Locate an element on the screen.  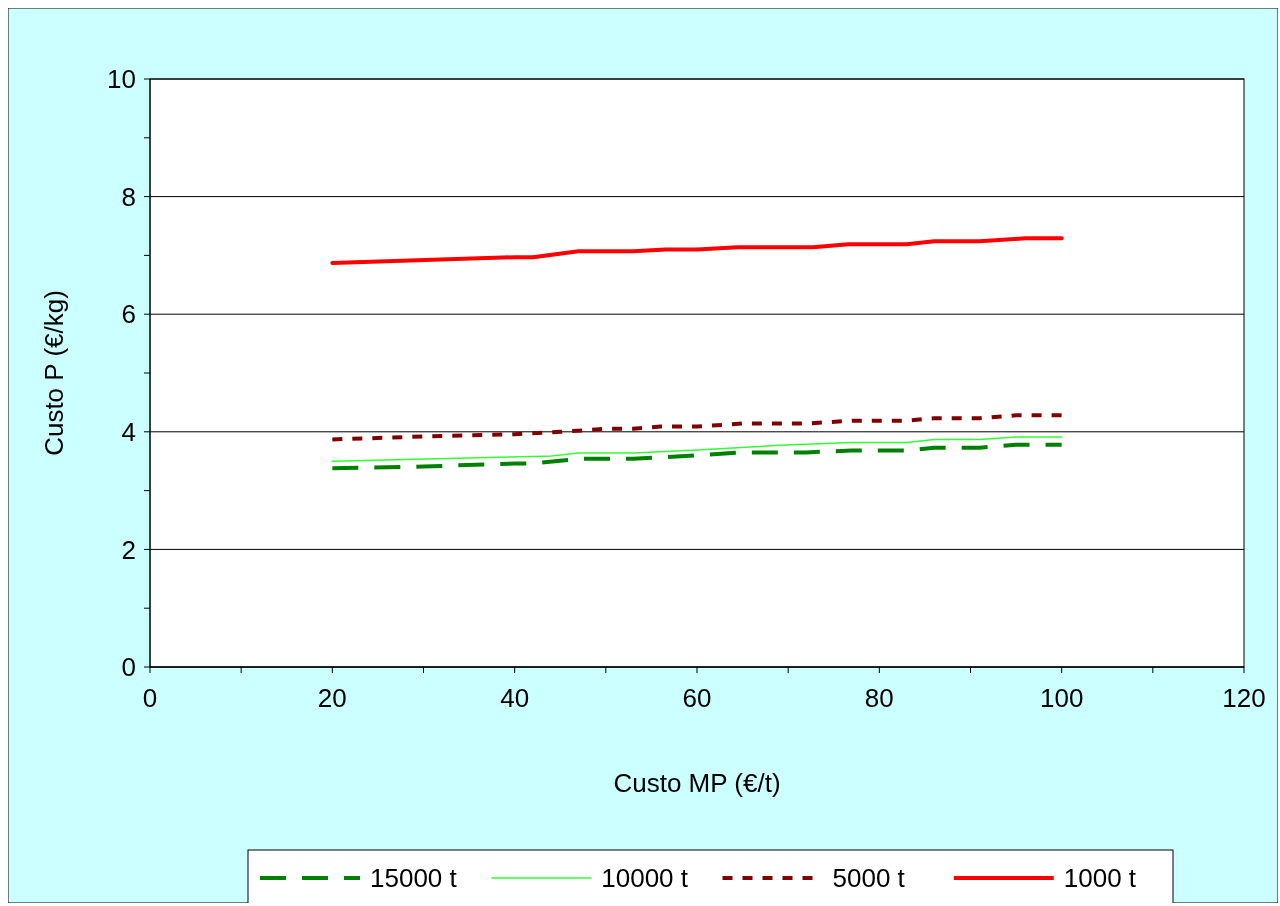
x-tick-label: 20 is located at coordinates (332, 698).